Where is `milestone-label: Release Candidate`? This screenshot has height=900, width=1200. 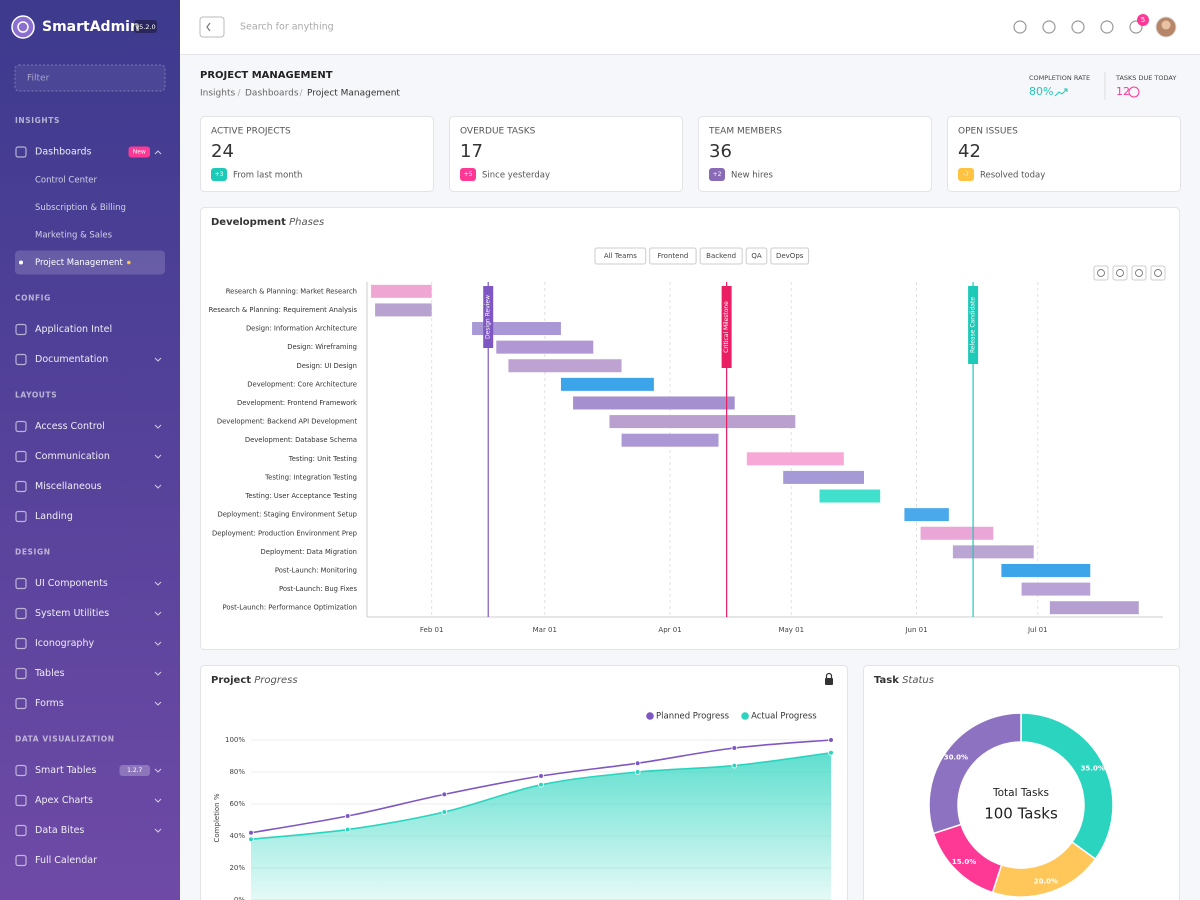
milestone-label: Release Candidate is located at coordinates (973, 325).